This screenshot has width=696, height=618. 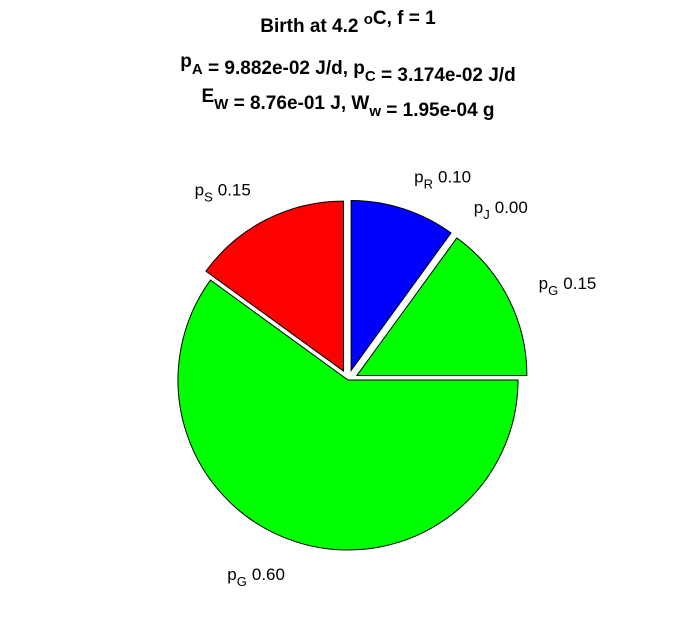 What do you see at coordinates (370, 76) in the screenshot?
I see `title-sub: C` at bounding box center [370, 76].